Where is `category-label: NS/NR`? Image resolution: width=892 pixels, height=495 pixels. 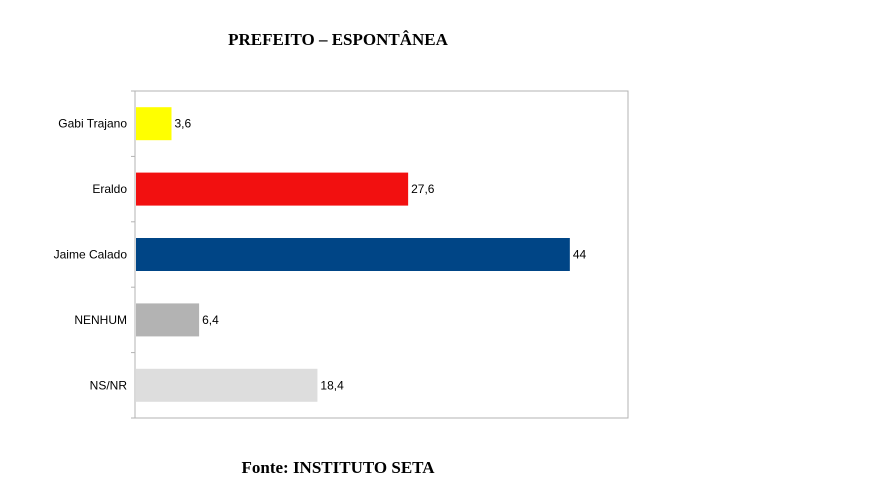
category-label: NS/NR is located at coordinates (109, 385).